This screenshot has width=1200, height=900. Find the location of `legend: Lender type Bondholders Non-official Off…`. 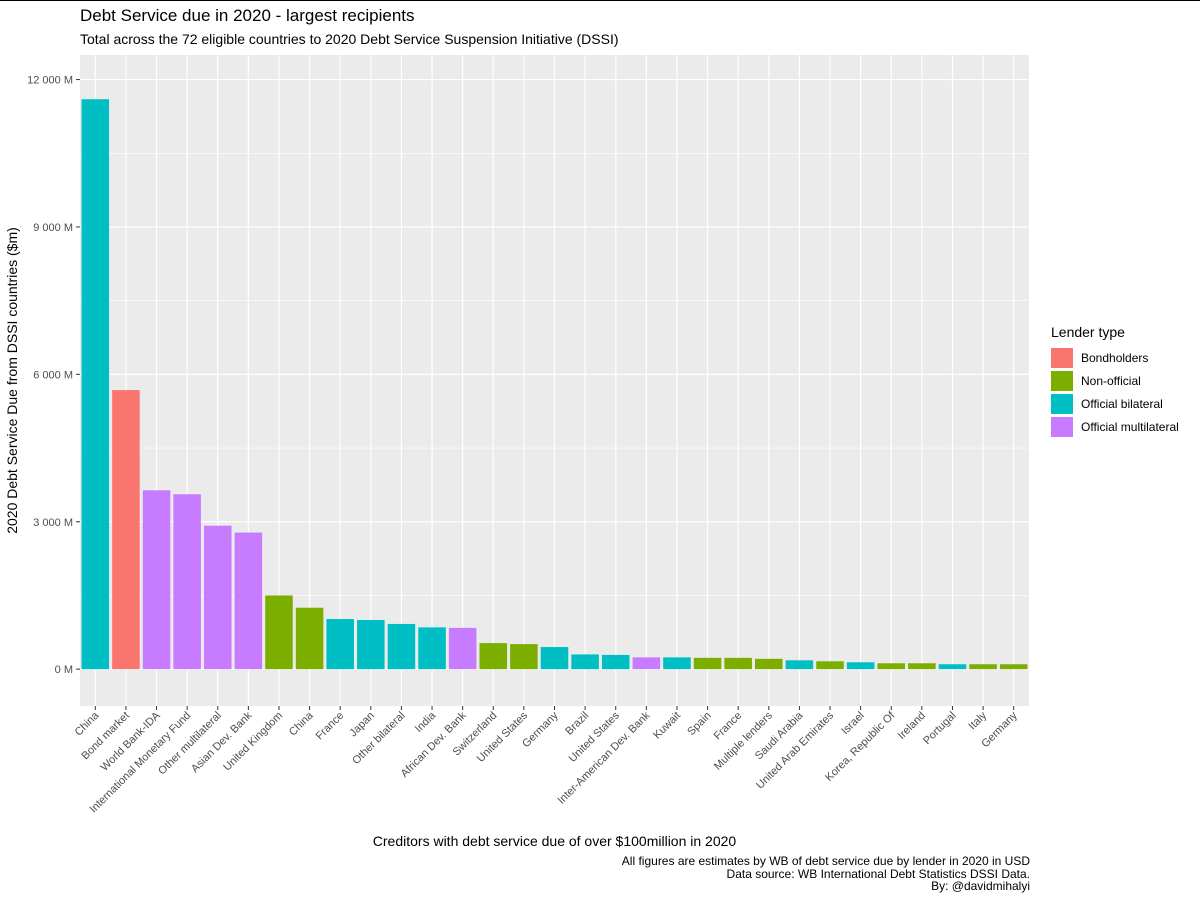

legend: Lender type Bondholders Non-official Off… is located at coordinates (1115, 381).